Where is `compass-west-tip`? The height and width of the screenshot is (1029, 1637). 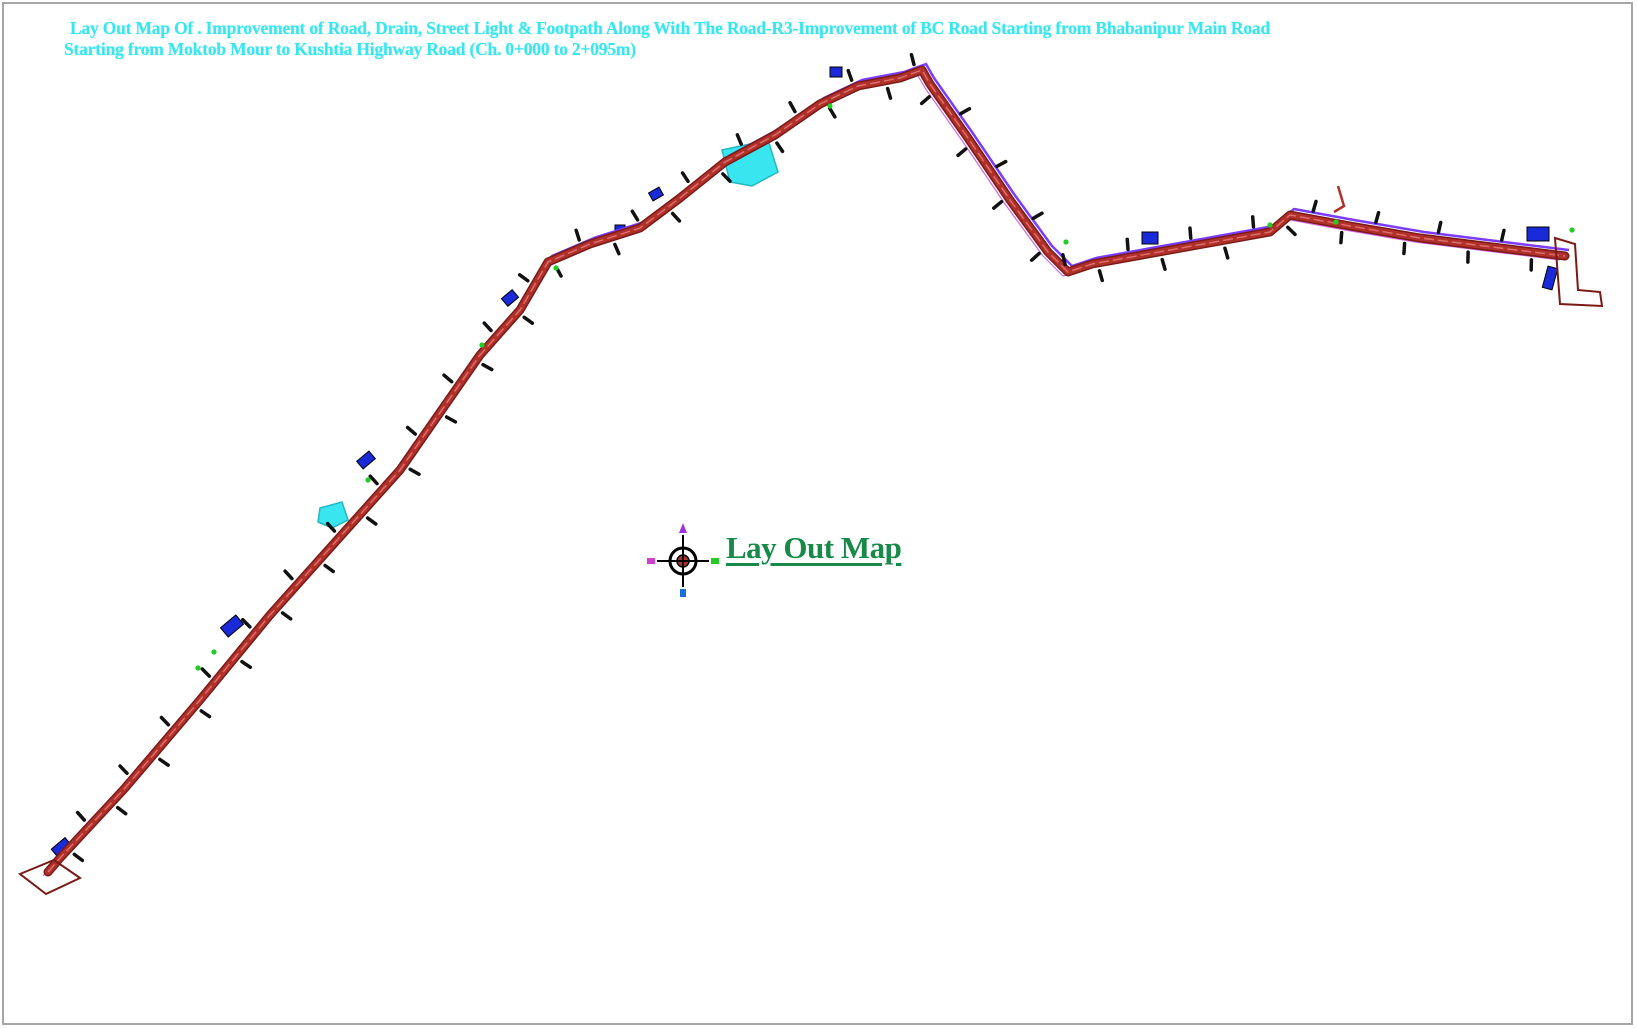 compass-west-tip is located at coordinates (651, 561).